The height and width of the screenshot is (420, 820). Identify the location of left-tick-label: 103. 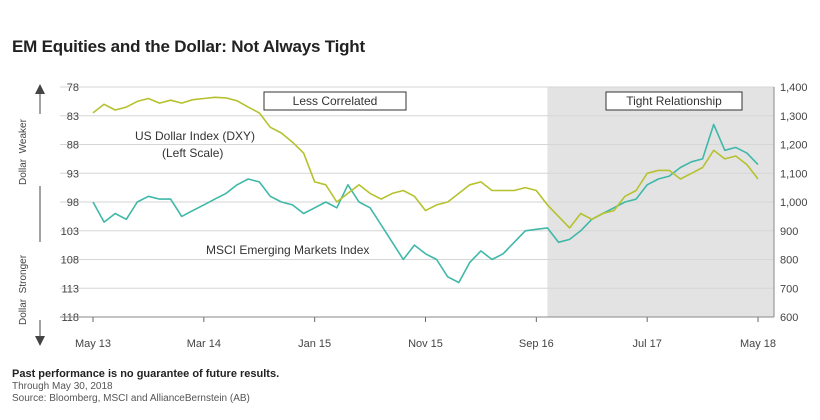
(70, 232).